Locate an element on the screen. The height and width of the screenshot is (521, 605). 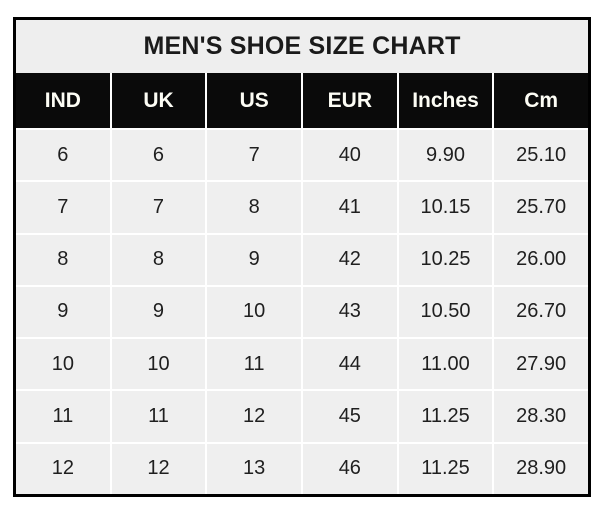
table-cell: 26.00 is located at coordinates (541, 259).